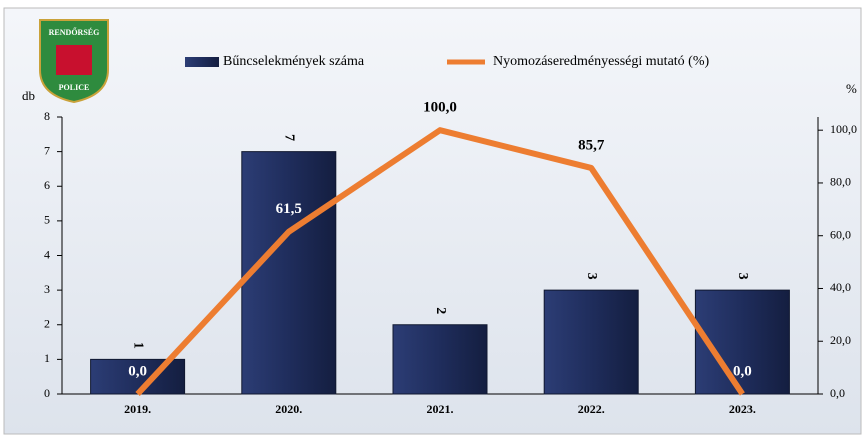 Image resolution: width=865 pixels, height=438 pixels. Describe the element at coordinates (851, 88) in the screenshot. I see `y2-axis-label: %` at that location.